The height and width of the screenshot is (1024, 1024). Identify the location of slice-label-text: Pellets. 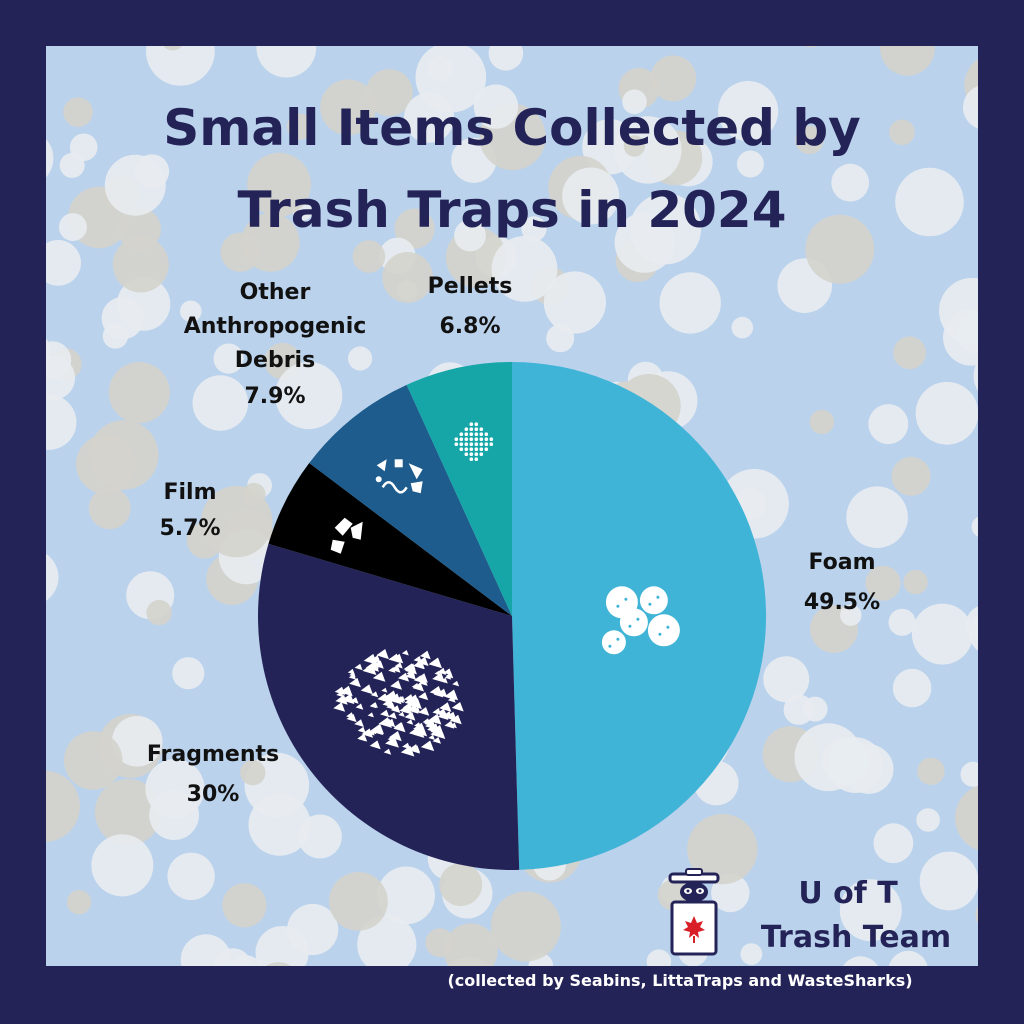
(470, 286).